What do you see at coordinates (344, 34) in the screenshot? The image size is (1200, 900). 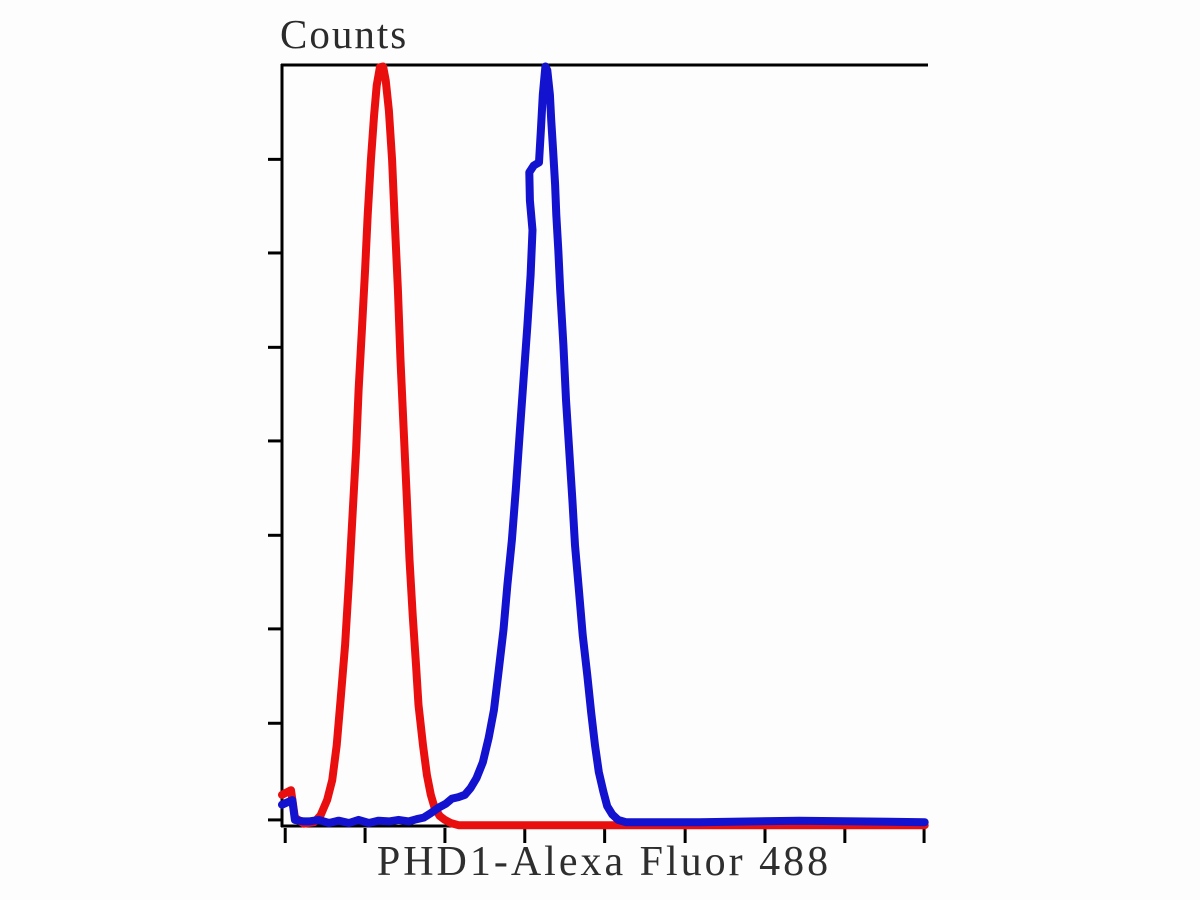 I see `y-axis-title: Counts` at bounding box center [344, 34].